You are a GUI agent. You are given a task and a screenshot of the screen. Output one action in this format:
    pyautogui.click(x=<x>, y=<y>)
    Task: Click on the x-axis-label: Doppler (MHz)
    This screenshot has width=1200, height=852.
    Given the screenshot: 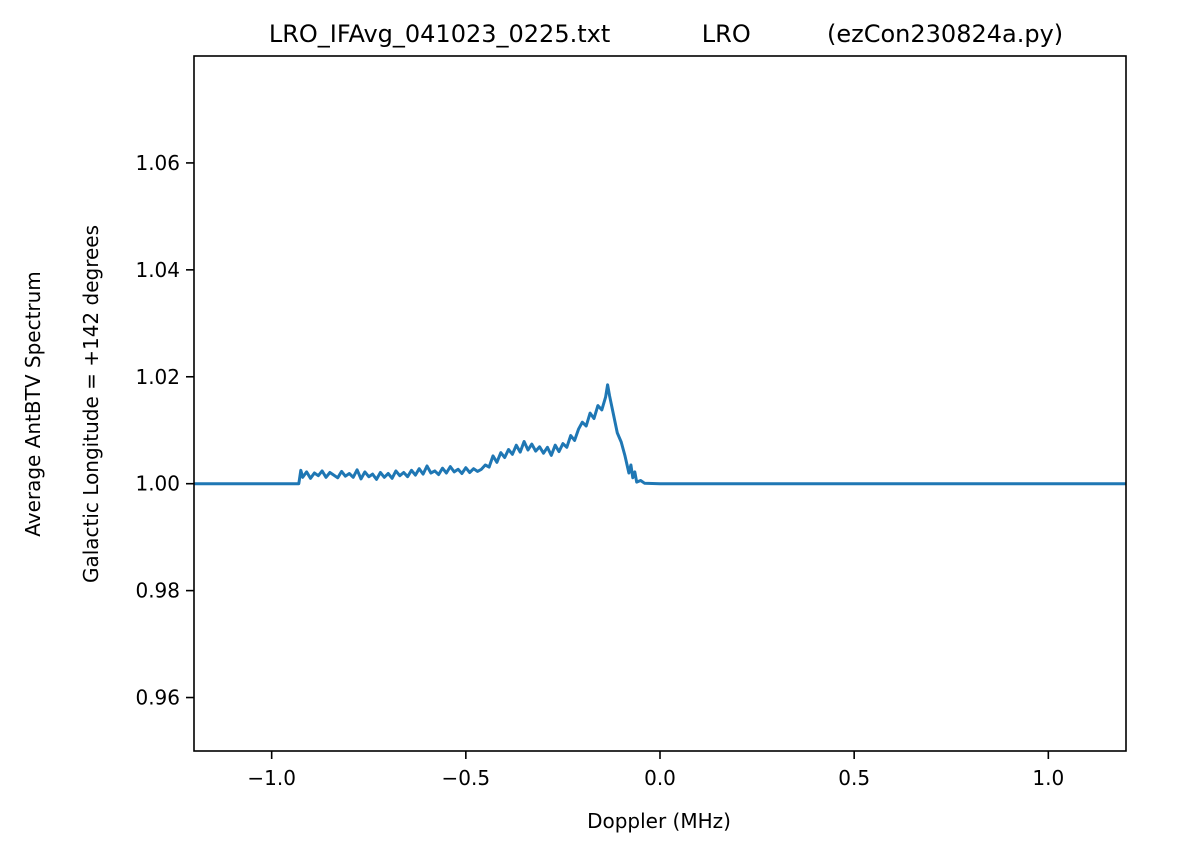 What is the action you would take?
    pyautogui.click(x=659, y=821)
    